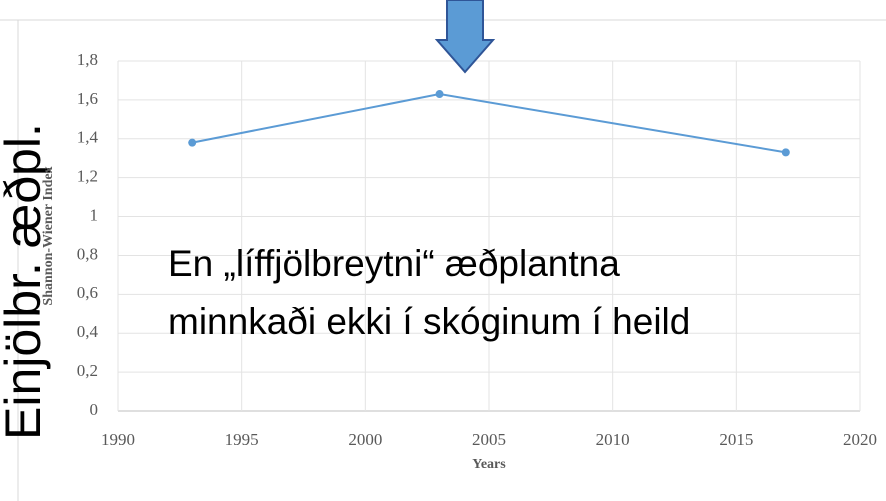  I want to click on x-axis-label: Years, so click(489, 464).